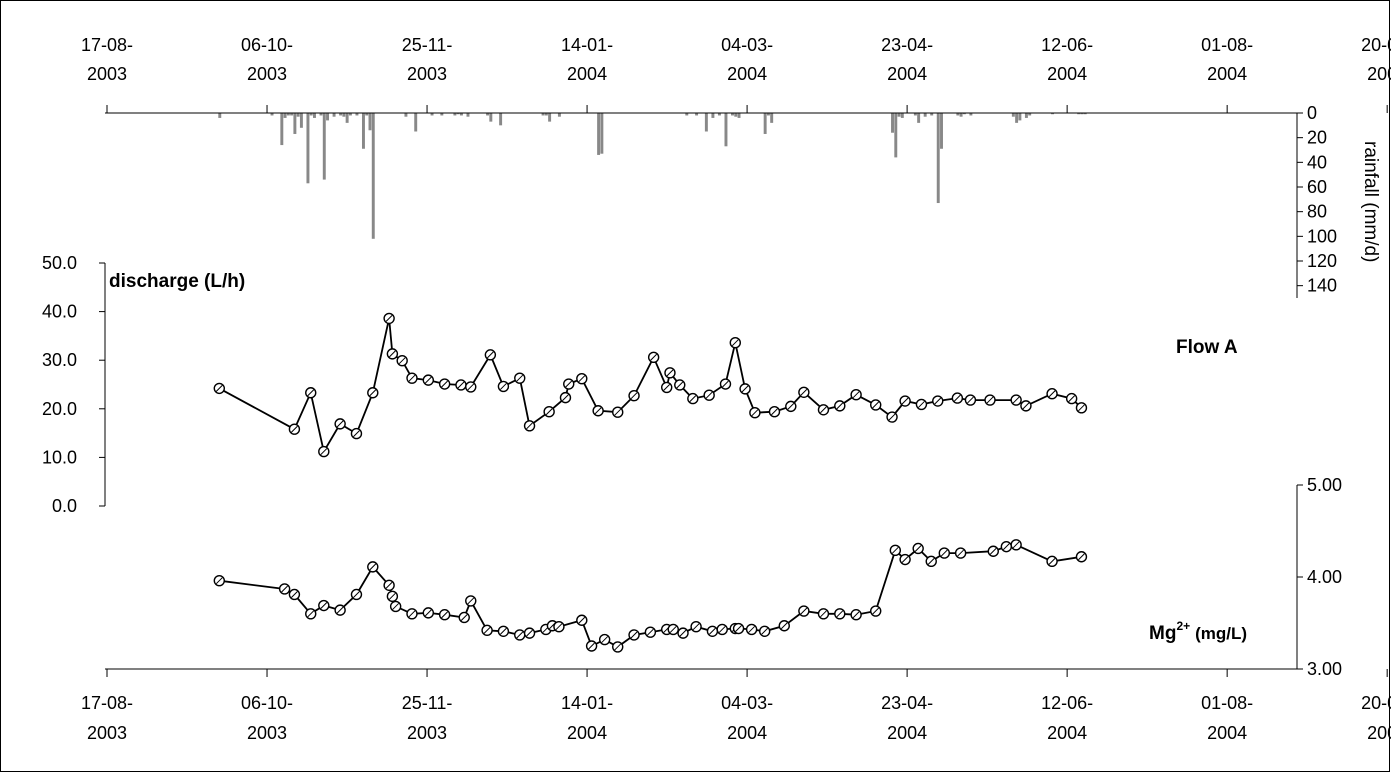  Describe the element at coordinates (64, 506) in the screenshot. I see `discharge-y-tick-label: 0.0` at that location.